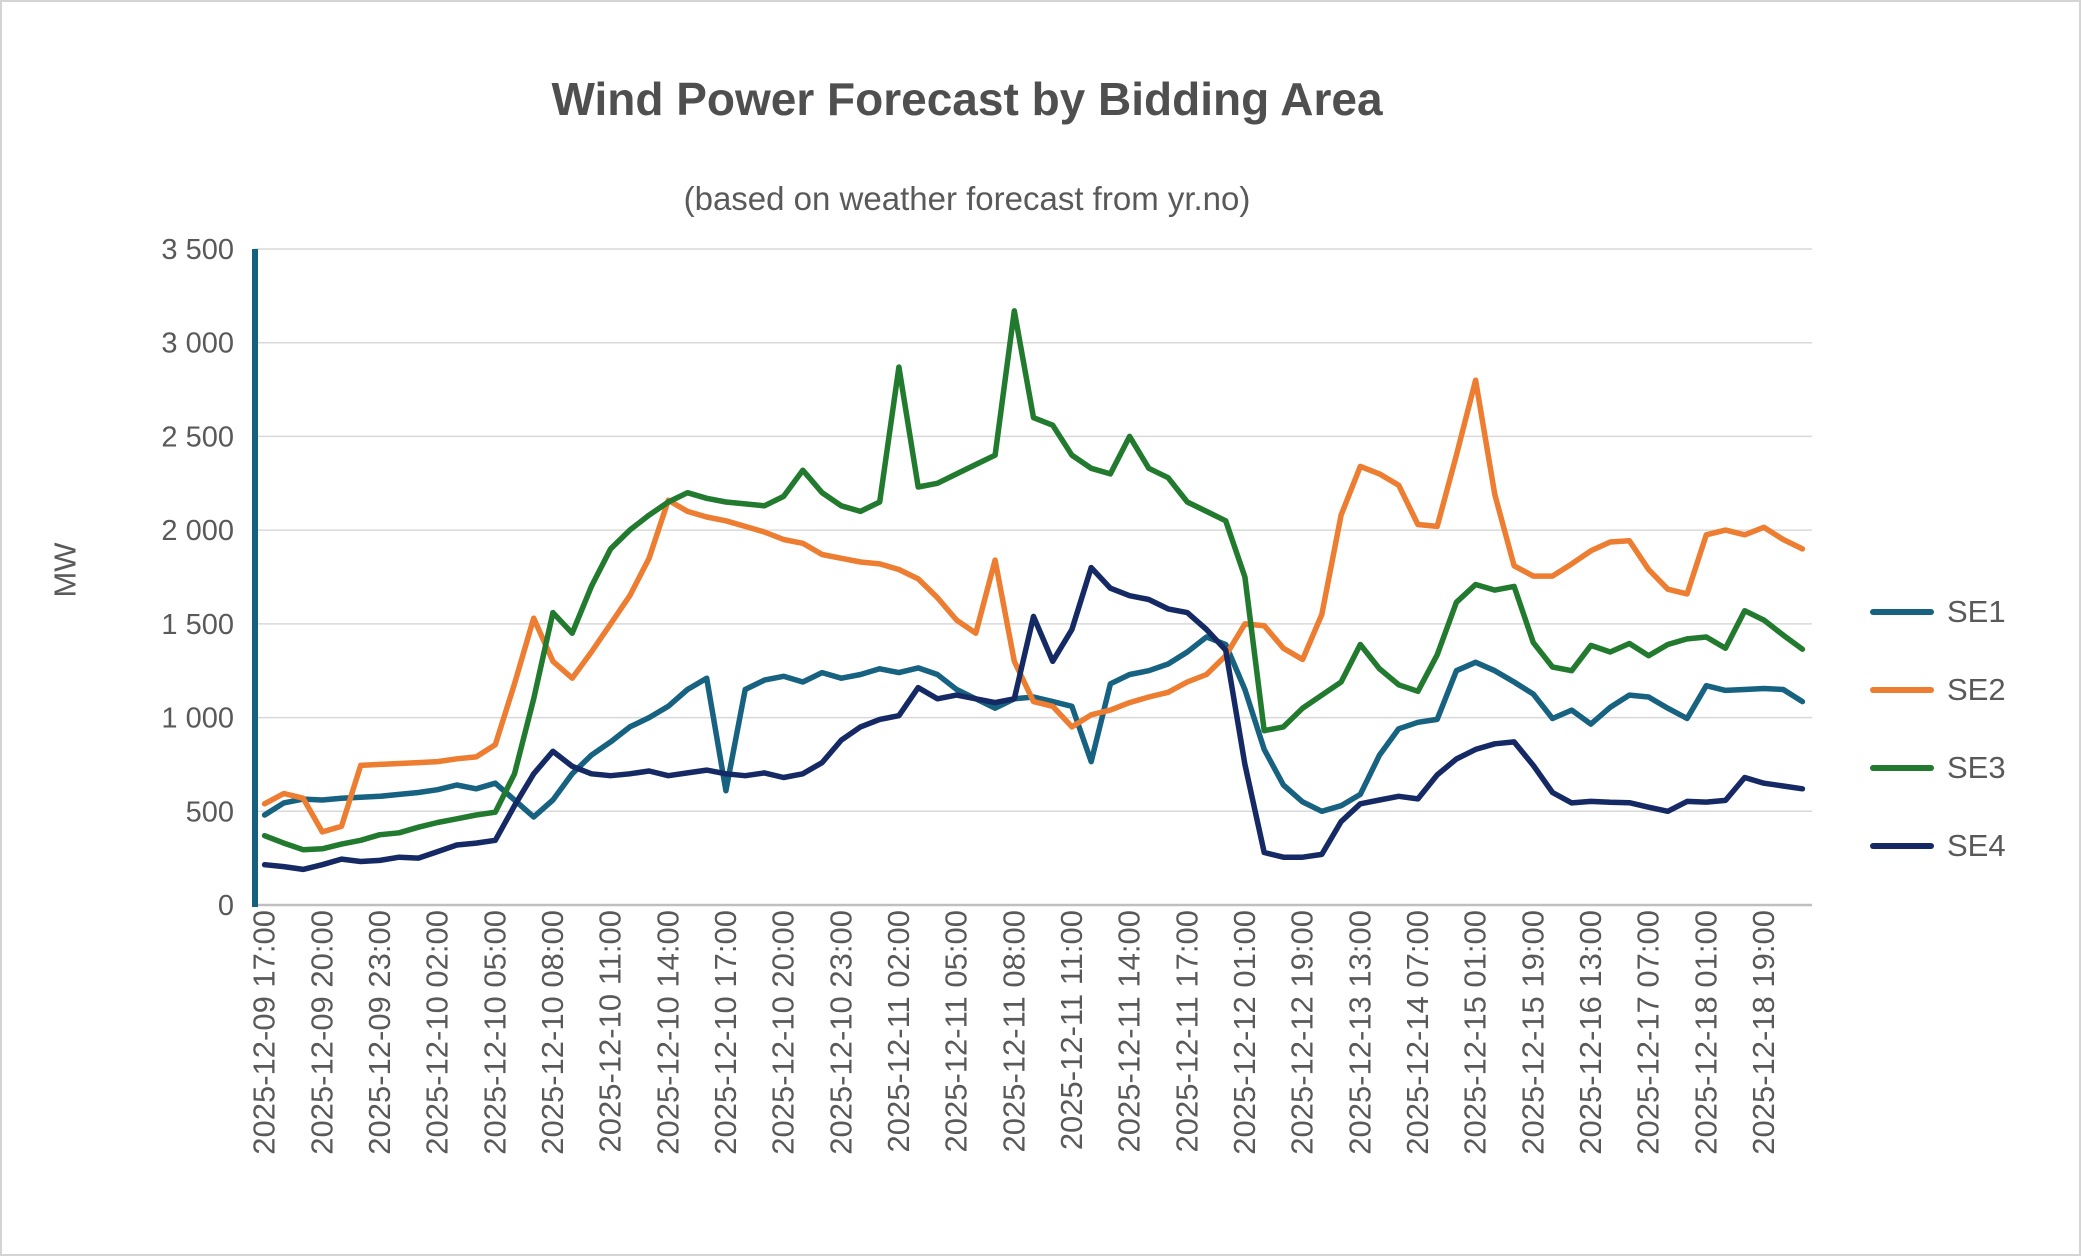 The image size is (2081, 1256). Describe the element at coordinates (1705, 1032) in the screenshot. I see `svg-text: 2025-12-18 01:00` at that location.